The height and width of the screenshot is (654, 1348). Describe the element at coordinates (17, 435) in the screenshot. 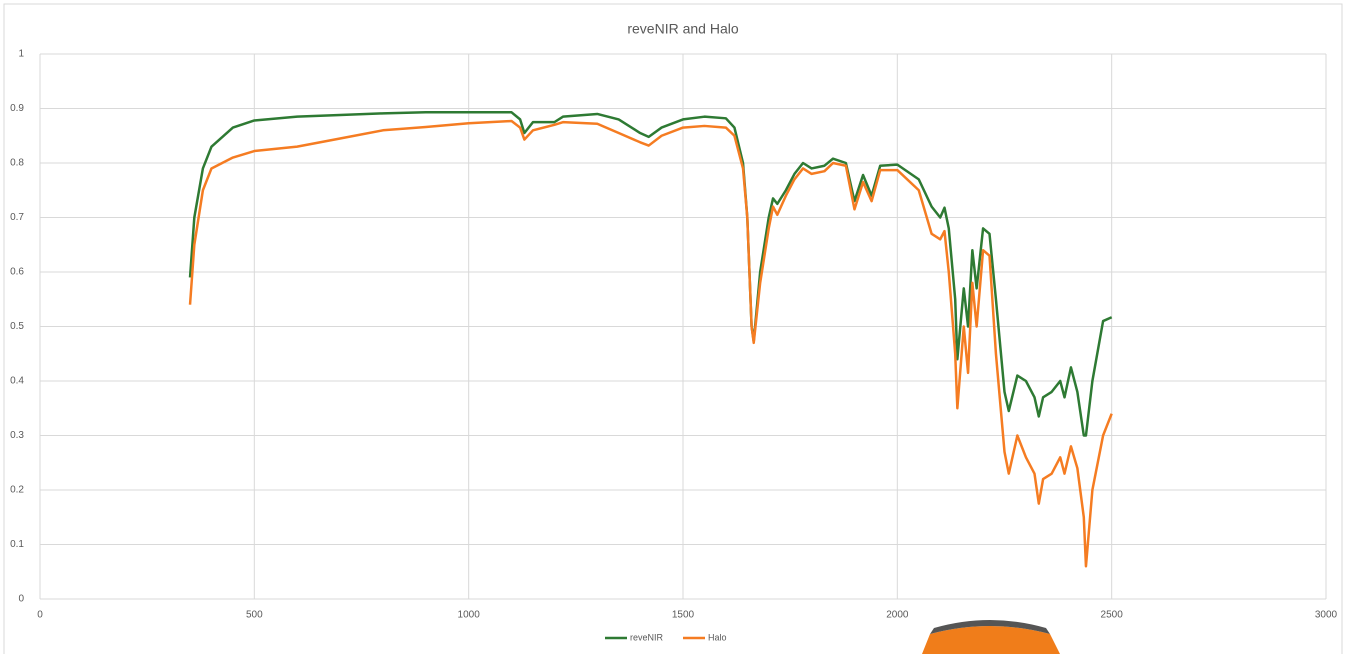

I see `y-tick-label: 0.3` at that location.